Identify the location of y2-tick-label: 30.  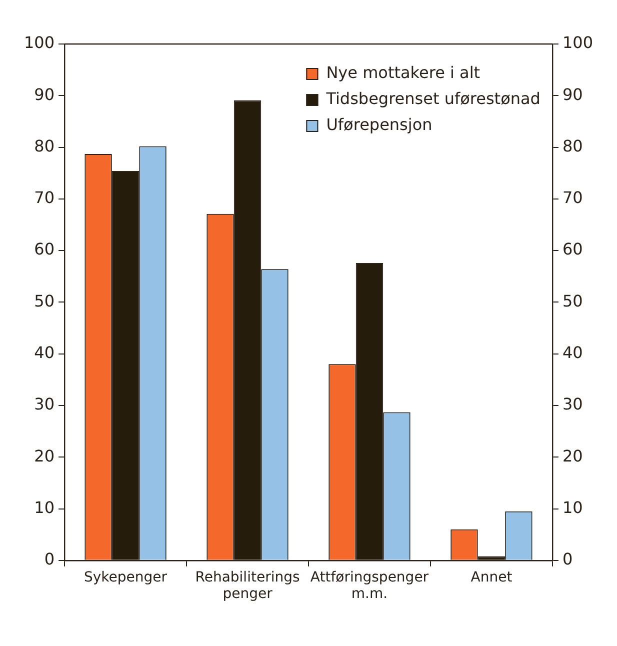
(572, 404).